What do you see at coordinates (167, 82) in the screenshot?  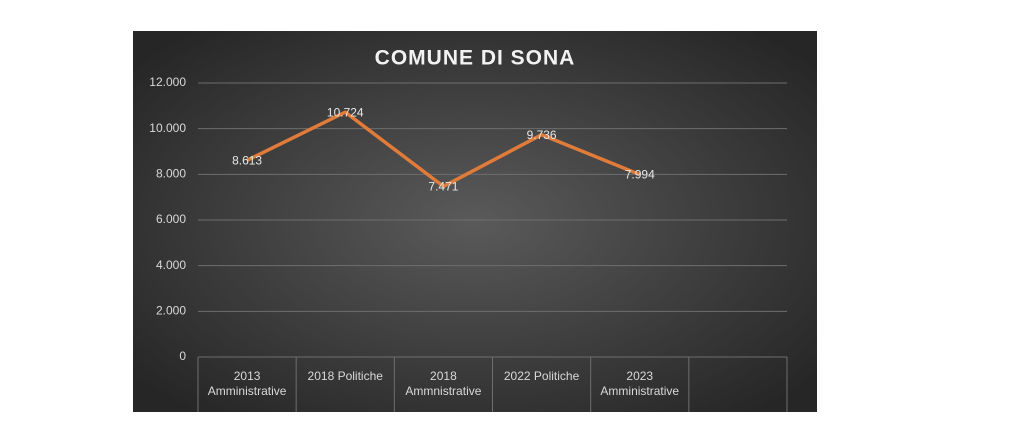 I see `y-tick-label: 12.000` at bounding box center [167, 82].